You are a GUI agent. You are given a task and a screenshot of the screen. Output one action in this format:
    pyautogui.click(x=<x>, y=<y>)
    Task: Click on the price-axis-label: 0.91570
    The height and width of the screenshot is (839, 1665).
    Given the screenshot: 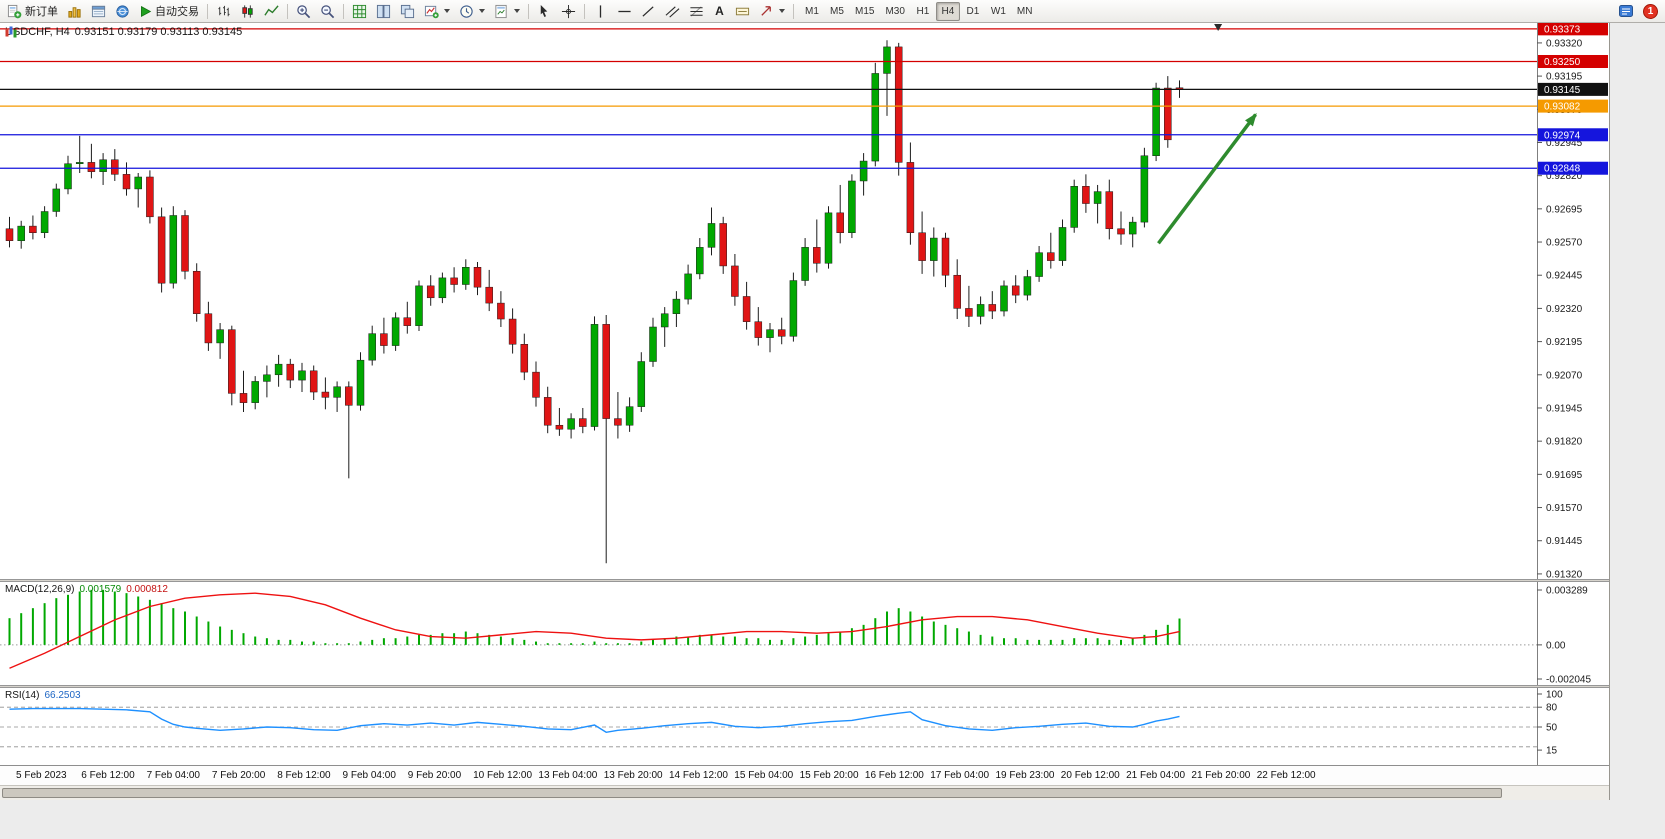 What is the action you would take?
    pyautogui.click(x=1564, y=508)
    